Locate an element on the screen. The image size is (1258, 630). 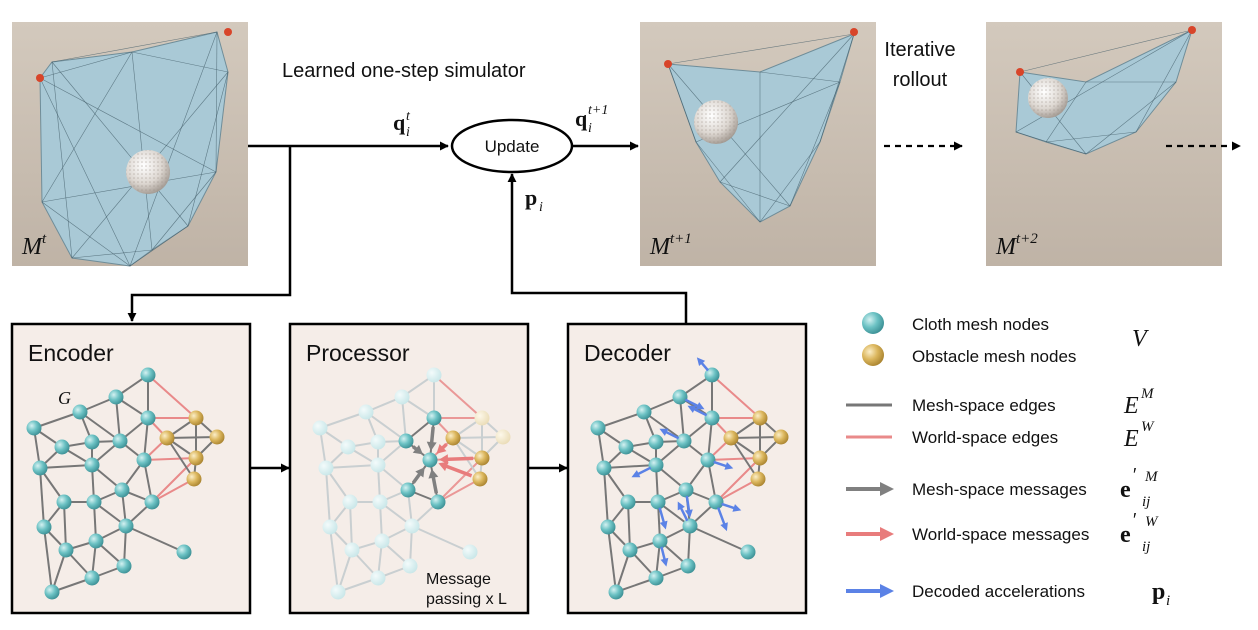
update-label: Update is located at coordinates (512, 146).